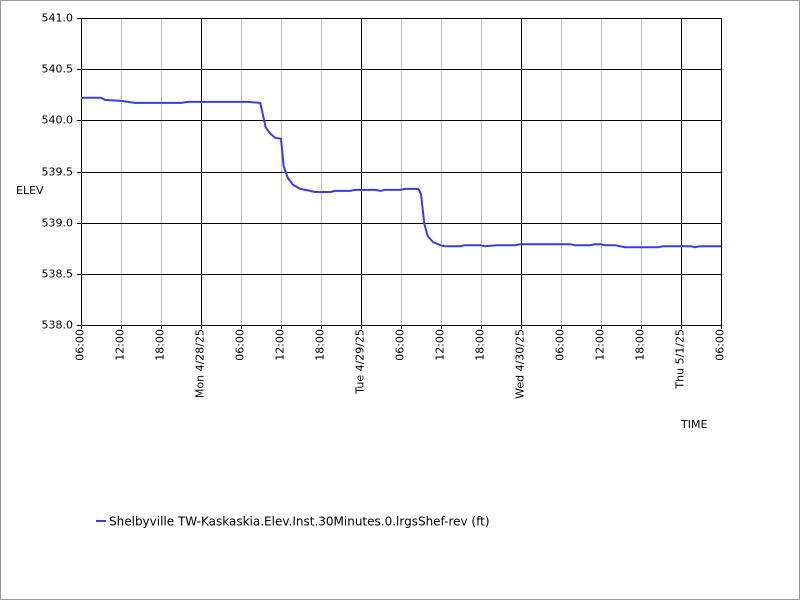  Describe the element at coordinates (693, 424) in the screenshot. I see `x-axis-title: TIME` at that location.